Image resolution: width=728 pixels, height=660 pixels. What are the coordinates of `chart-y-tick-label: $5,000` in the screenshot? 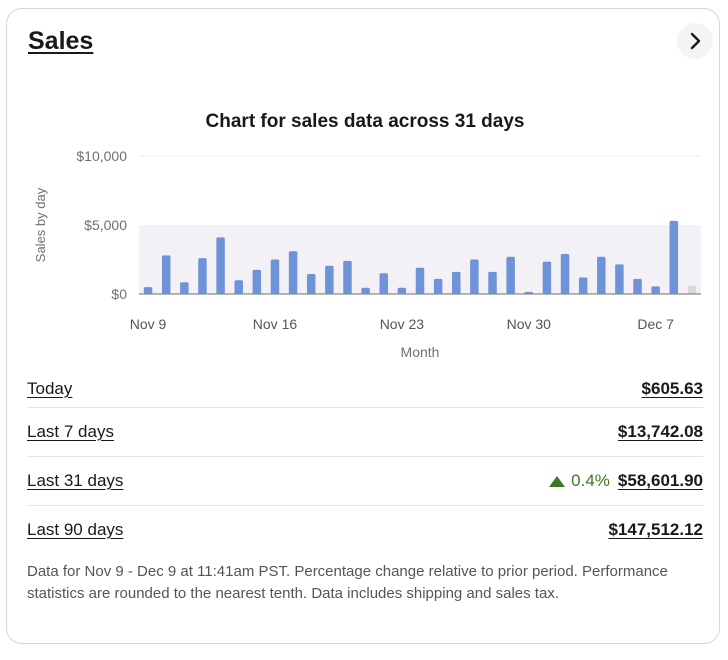 It's located at (105, 225).